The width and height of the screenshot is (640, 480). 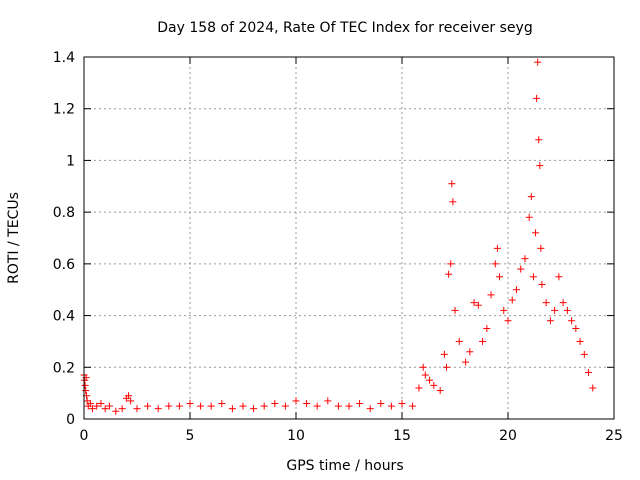 What do you see at coordinates (84, 436) in the screenshot?
I see `x-tick-label: 0` at bounding box center [84, 436].